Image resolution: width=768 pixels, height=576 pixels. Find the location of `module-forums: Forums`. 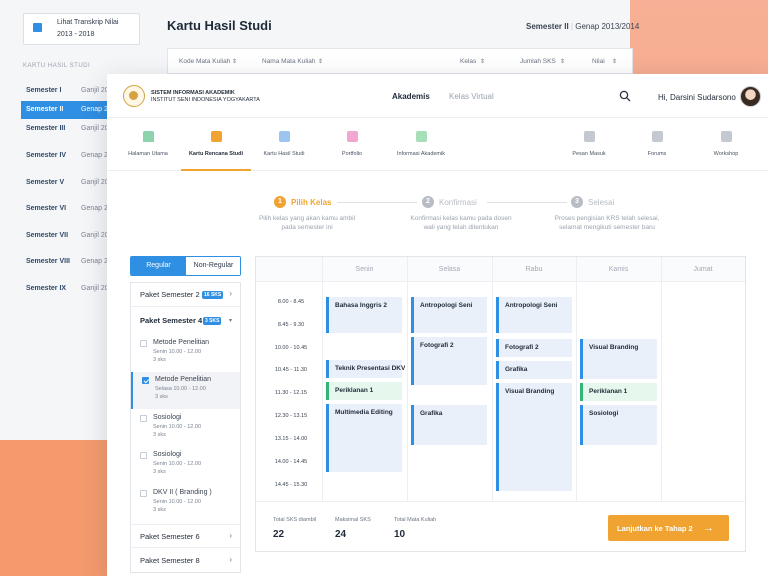

module-forums: Forums is located at coordinates (657, 144).